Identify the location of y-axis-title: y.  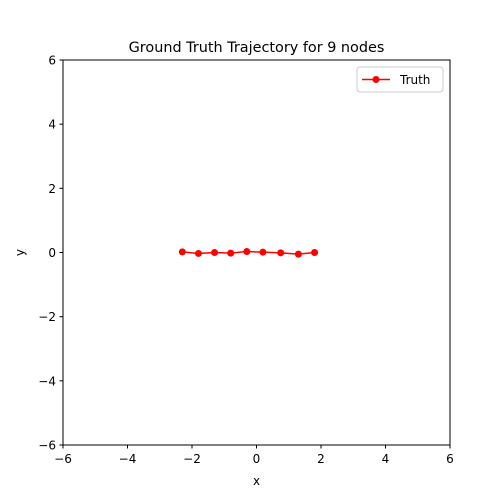
(20, 252).